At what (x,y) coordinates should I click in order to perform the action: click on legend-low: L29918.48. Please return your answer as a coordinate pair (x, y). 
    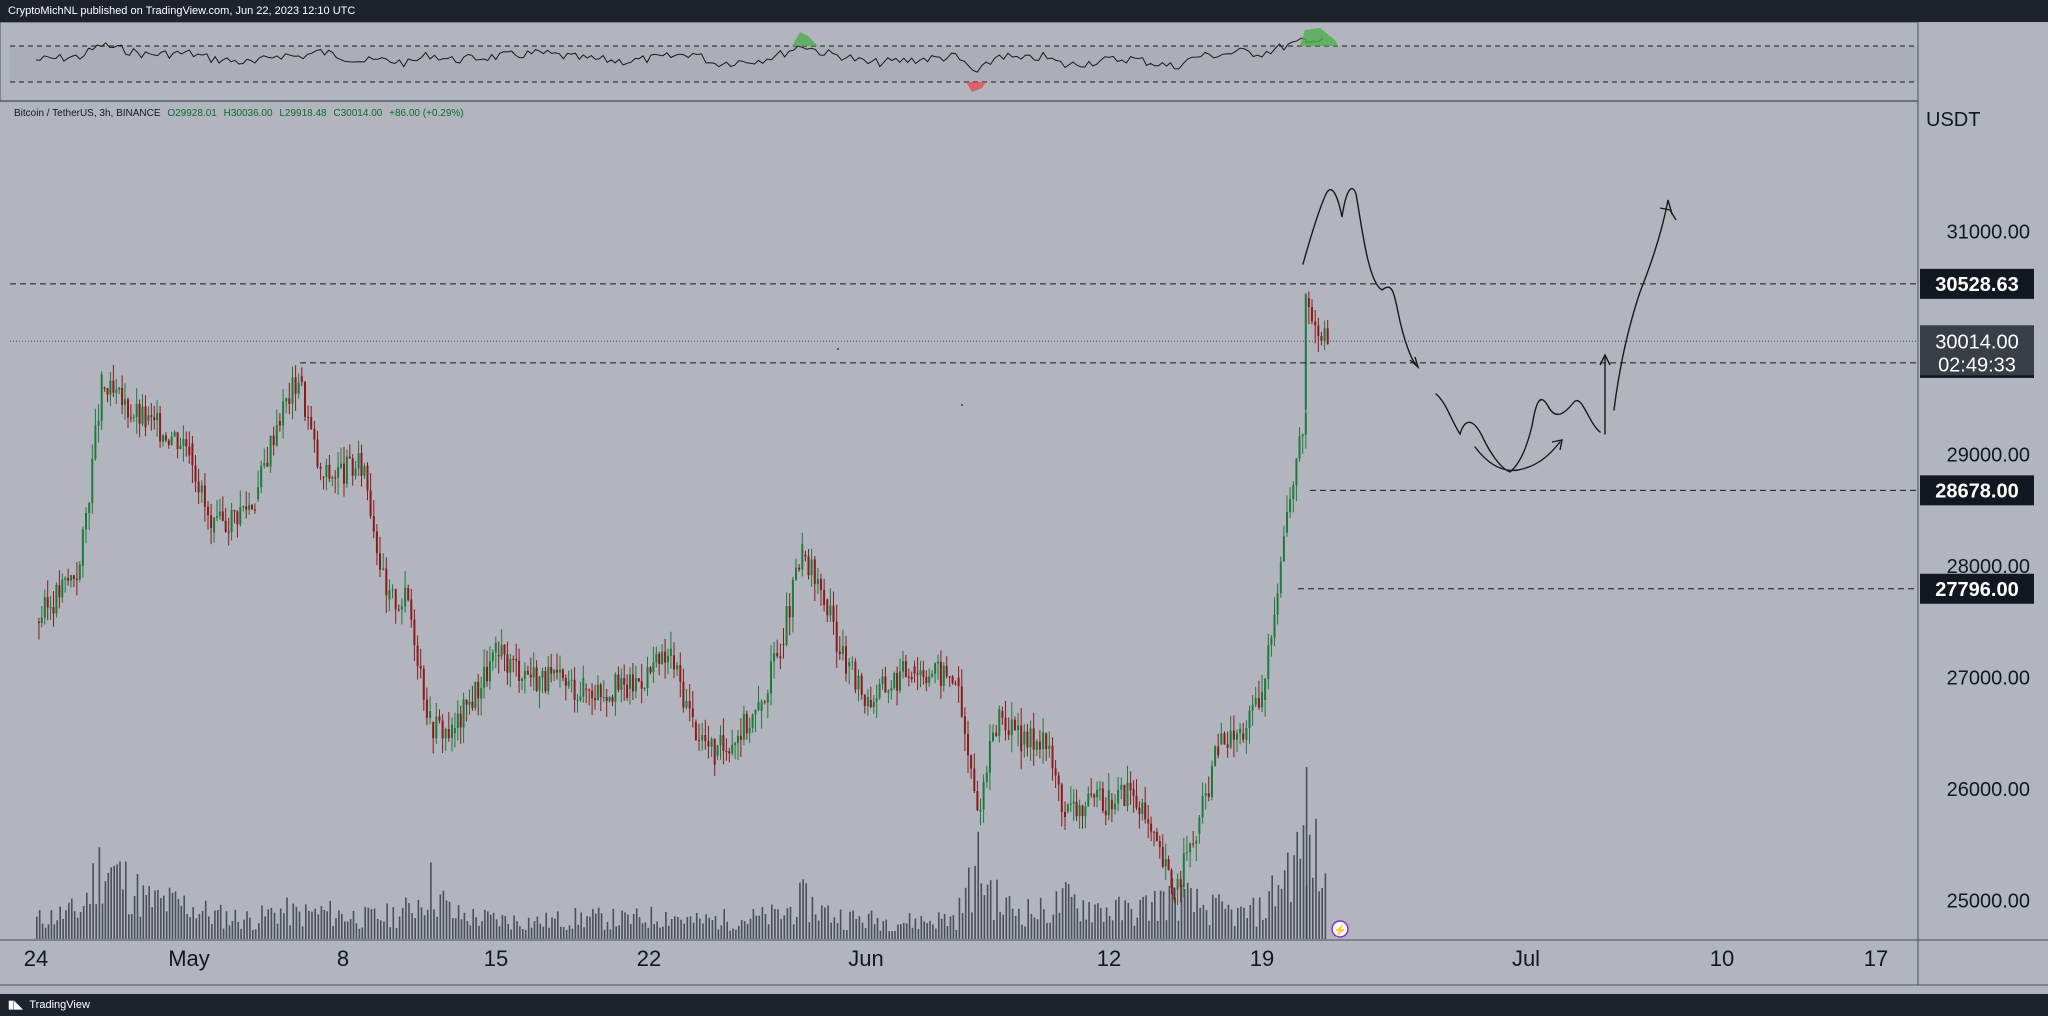
    Looking at the image, I should click on (303, 113).